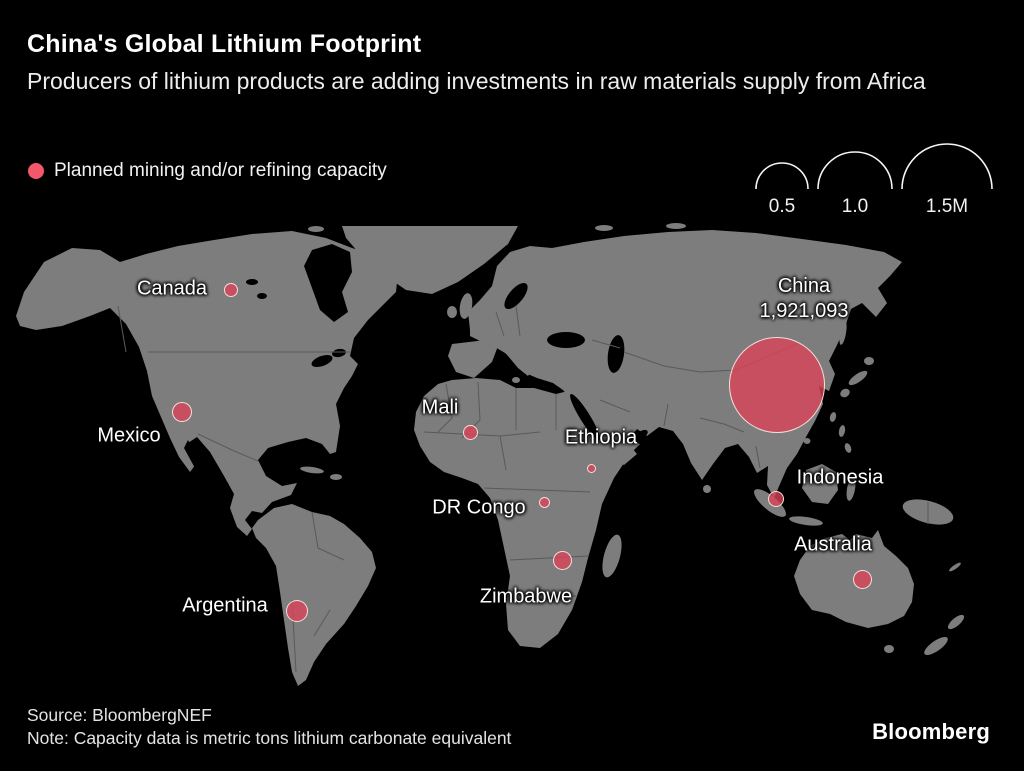 The image size is (1024, 771). What do you see at coordinates (855, 170) in the screenshot?
I see `size-arc-1.0` at bounding box center [855, 170].